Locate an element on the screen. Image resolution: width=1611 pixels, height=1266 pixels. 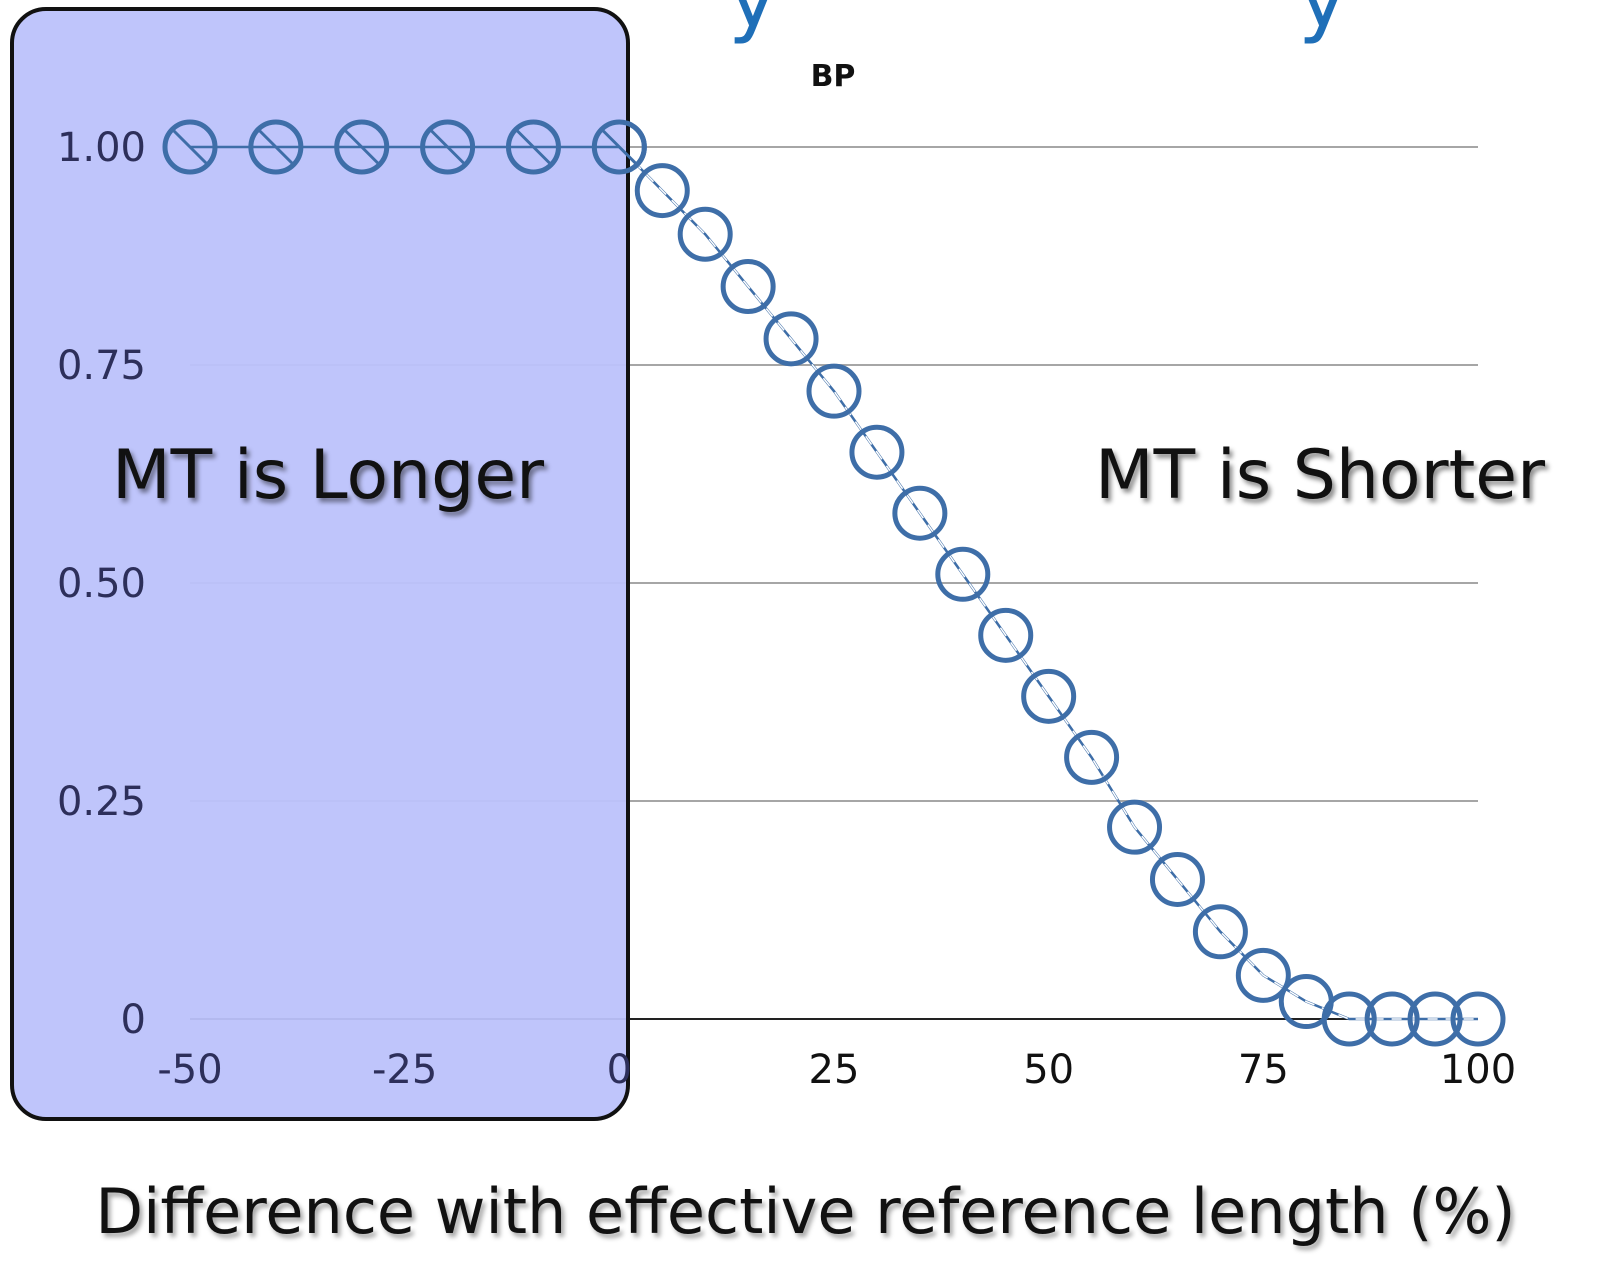
cropped-title-fragment-right: y is located at coordinates (1323, 23).